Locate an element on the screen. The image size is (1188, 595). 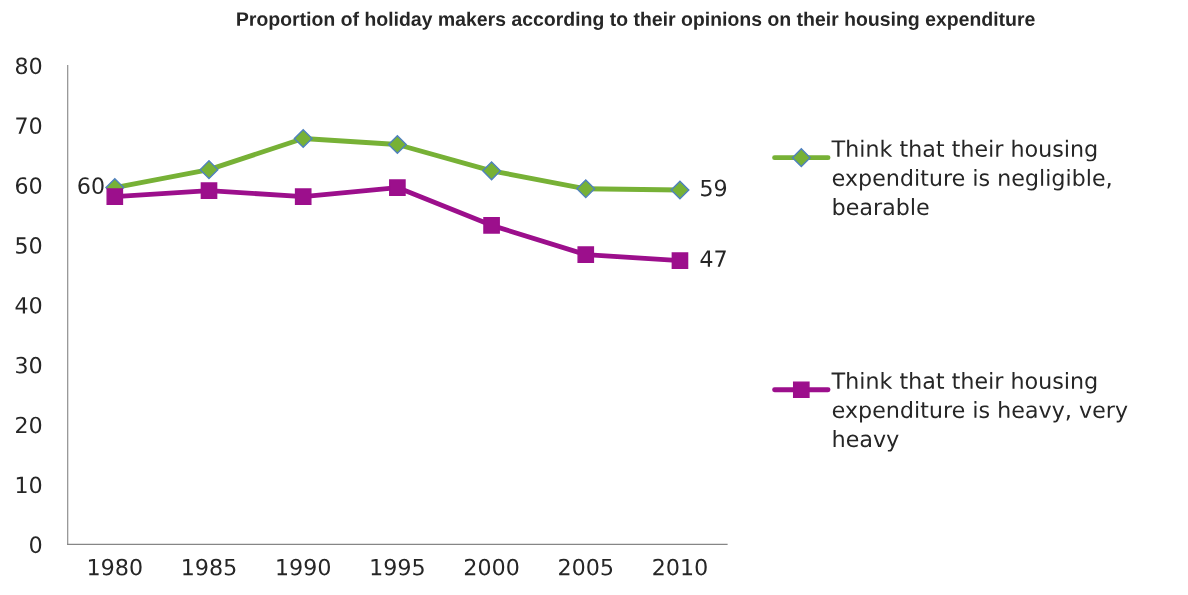
data-label: 60 is located at coordinates (91, 186).